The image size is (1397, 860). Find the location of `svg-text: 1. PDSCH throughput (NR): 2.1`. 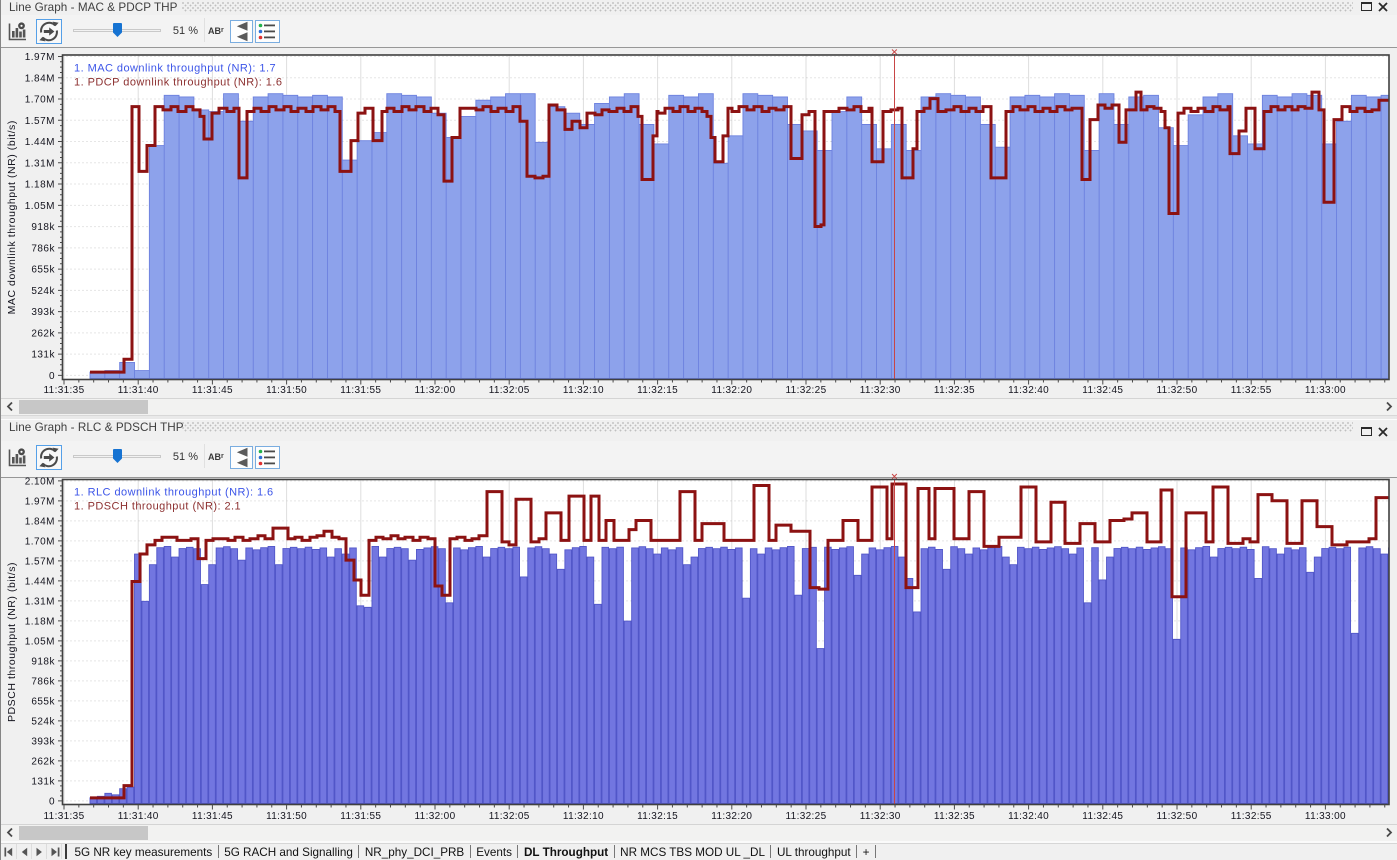

svg-text: 1. PDSCH throughput (NR): 2.1 is located at coordinates (157, 507).